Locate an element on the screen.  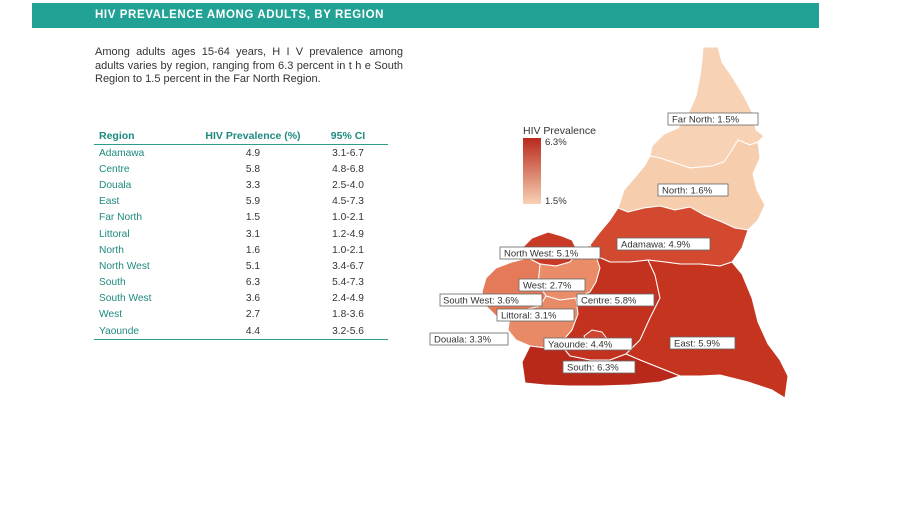
legend-title: HIV Prevalence is located at coordinates (559, 131).